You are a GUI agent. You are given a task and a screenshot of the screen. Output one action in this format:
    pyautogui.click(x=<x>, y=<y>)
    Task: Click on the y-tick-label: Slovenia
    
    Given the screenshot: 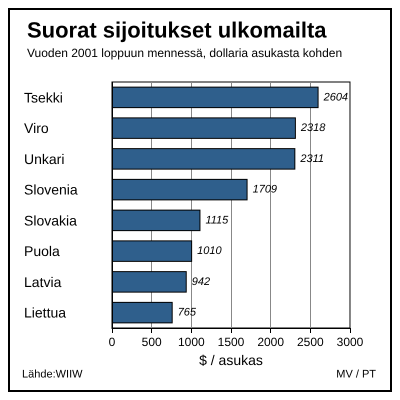 What is the action you would take?
    pyautogui.click(x=51, y=190)
    